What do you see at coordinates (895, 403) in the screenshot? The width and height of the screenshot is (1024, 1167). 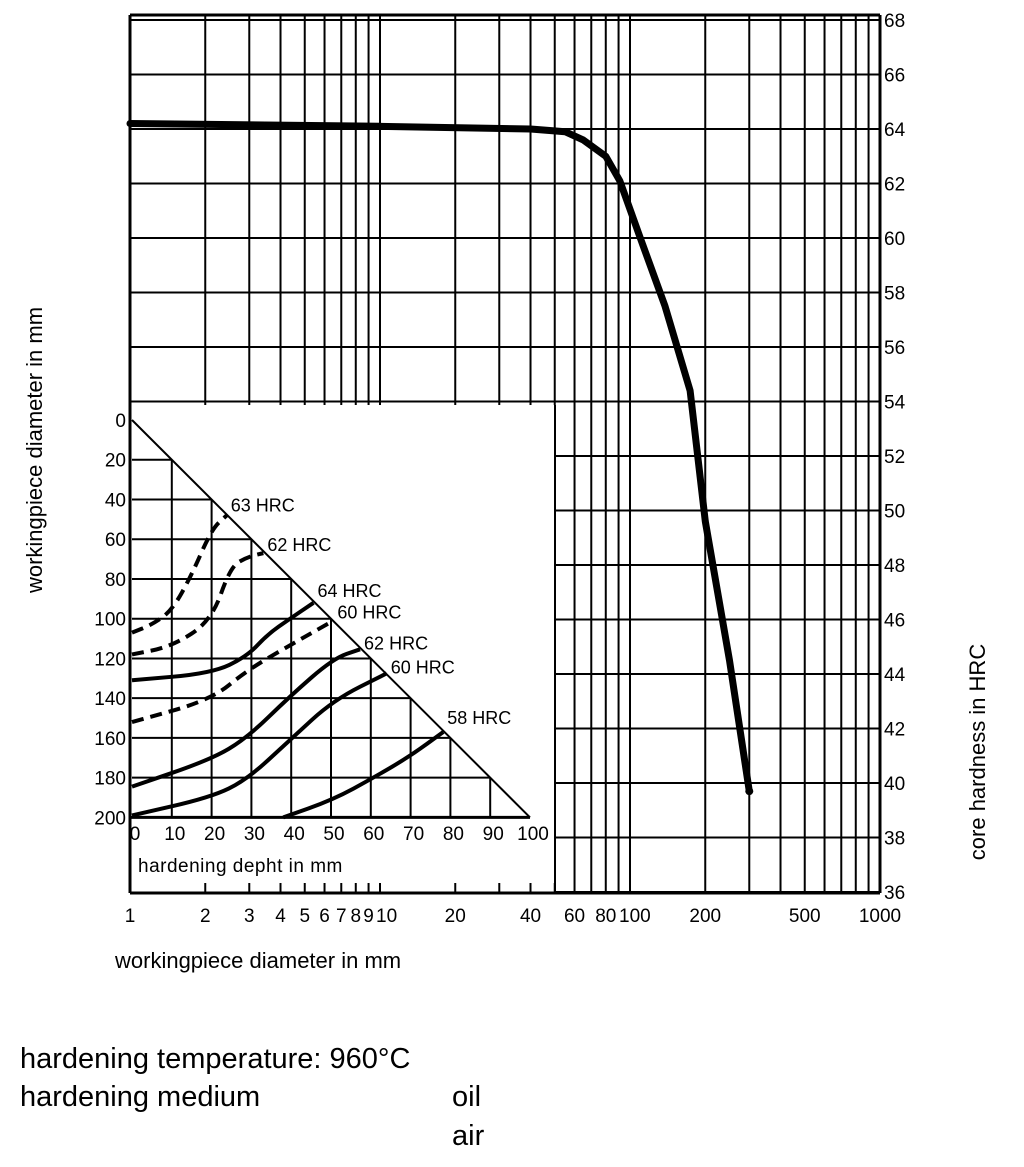 I see `y-tick-label: 54` at bounding box center [895, 403].